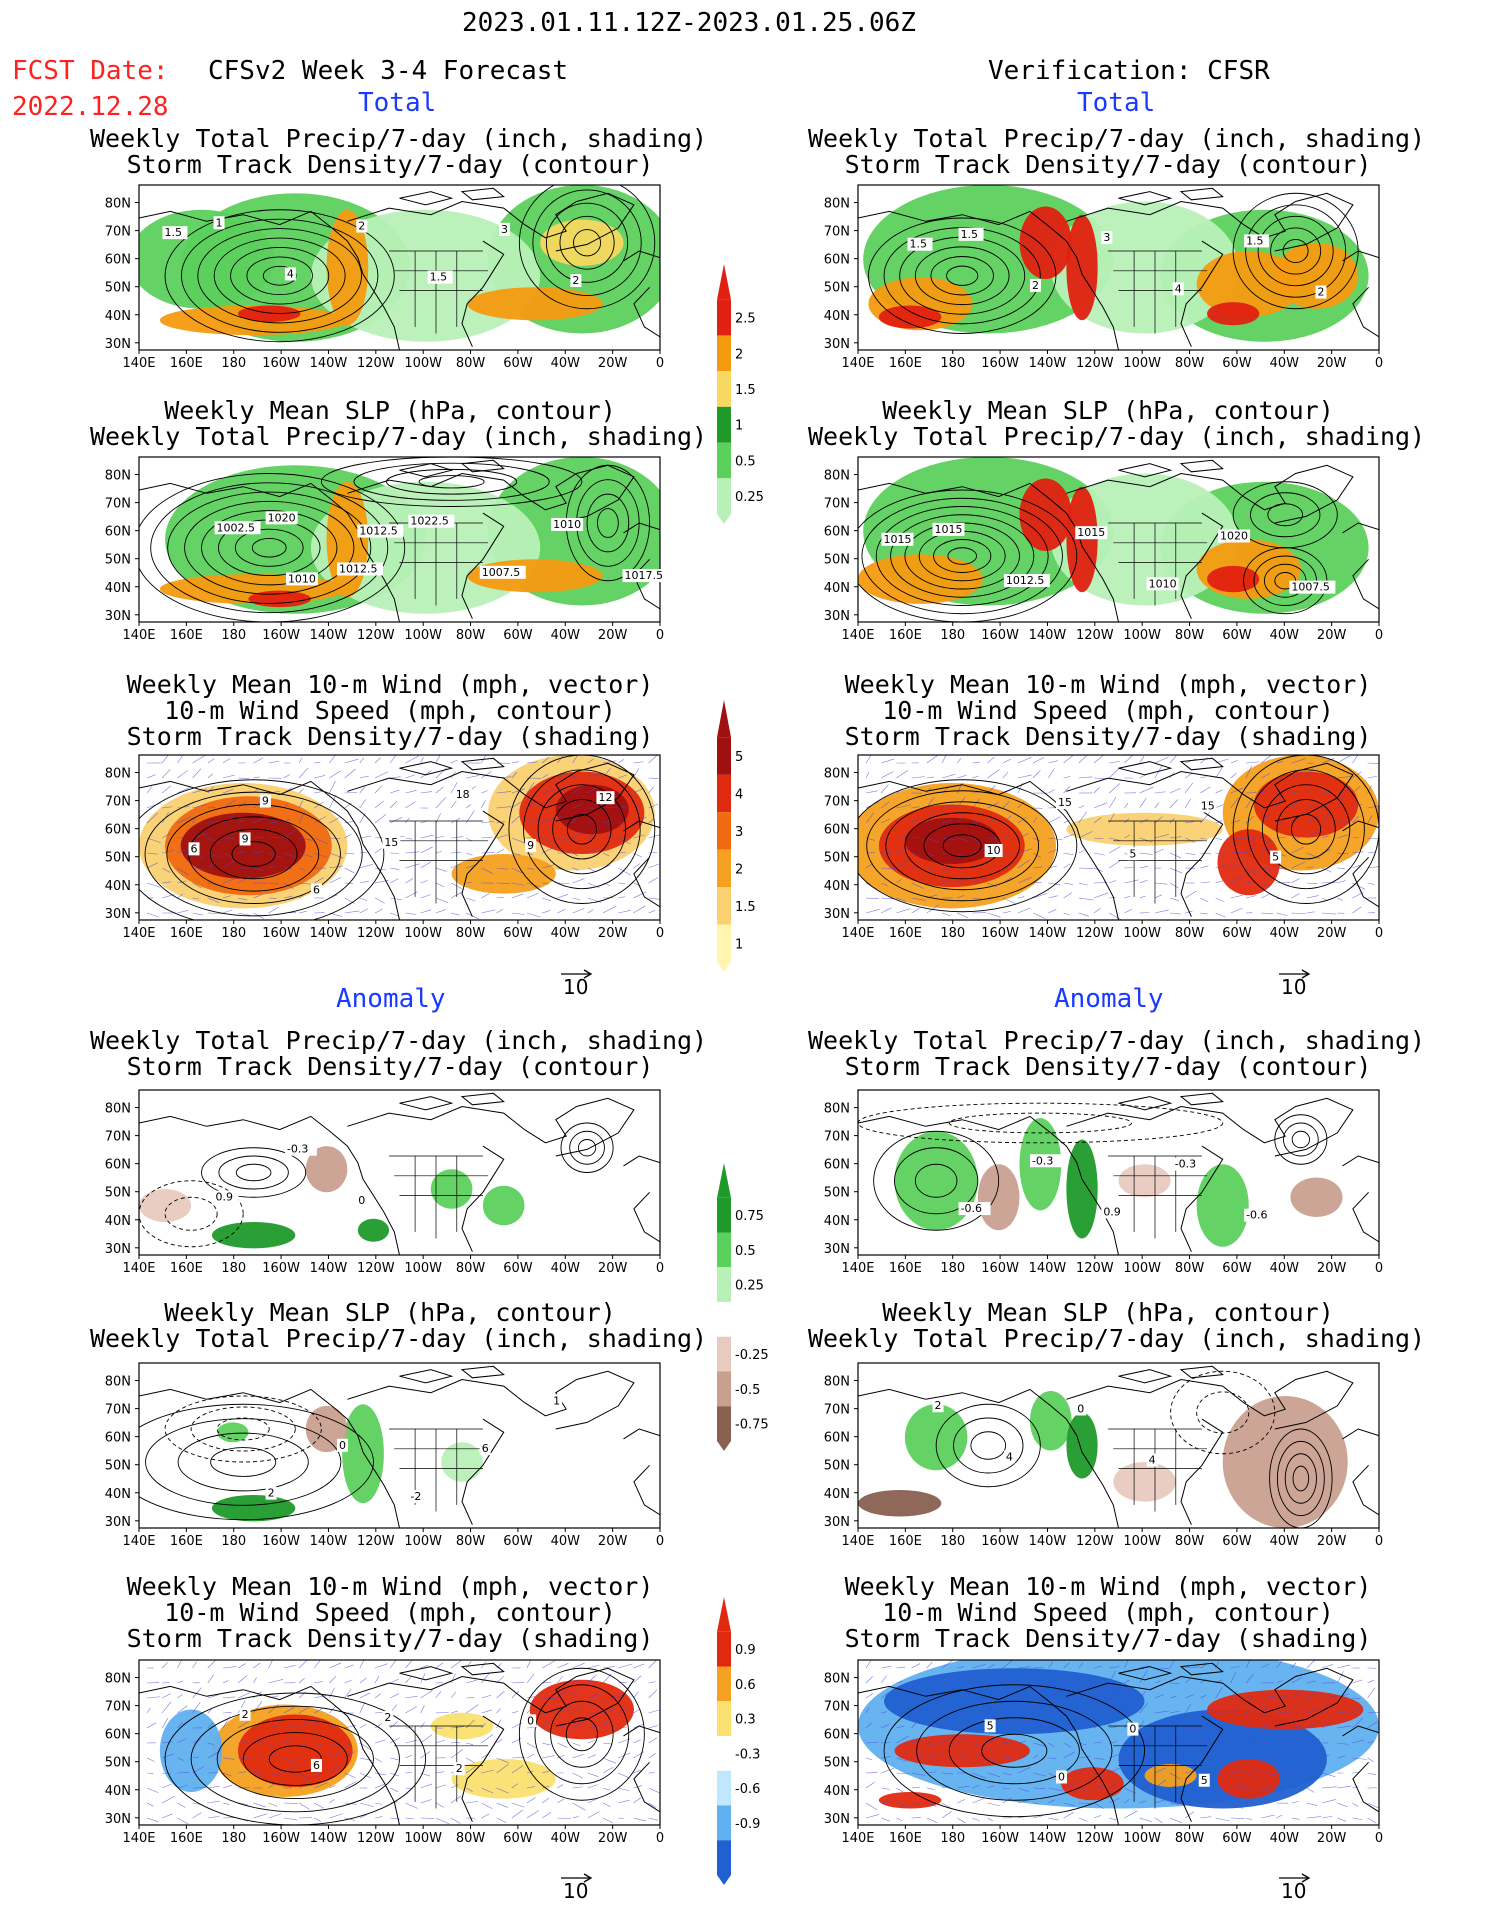 Image resolution: width=1487 pixels, height=1925 pixels. What do you see at coordinates (739, 944) in the screenshot?
I see `colorbar-label: 1` at bounding box center [739, 944].